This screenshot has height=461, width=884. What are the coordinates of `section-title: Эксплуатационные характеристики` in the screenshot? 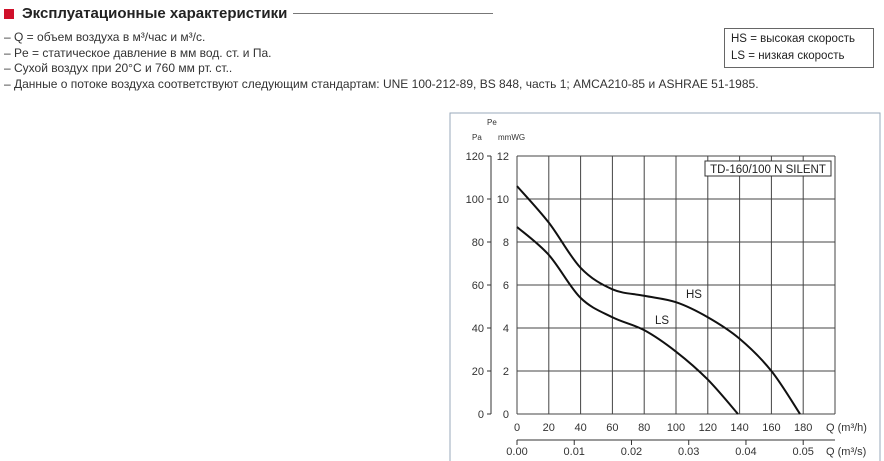 It's located at (155, 13).